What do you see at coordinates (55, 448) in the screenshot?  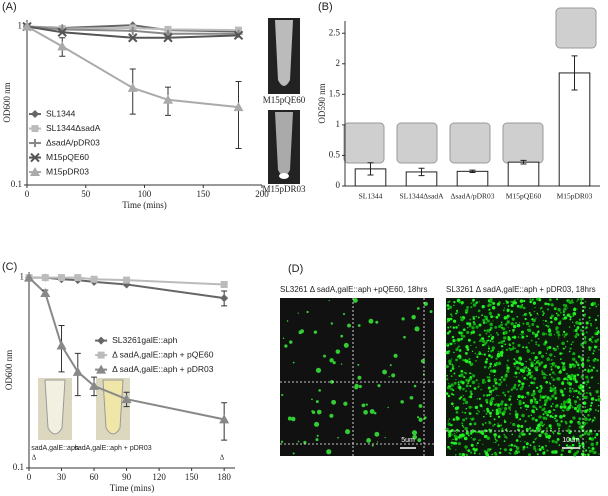 I see `image-caption: sadA,galE::aph` at bounding box center [55, 448].